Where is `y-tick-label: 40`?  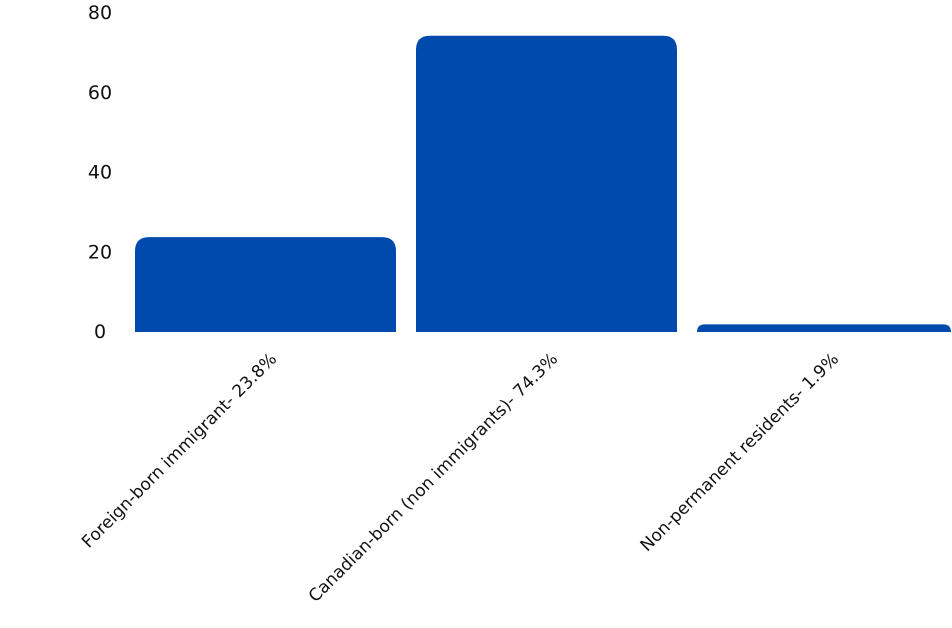 y-tick-label: 40 is located at coordinates (100, 173).